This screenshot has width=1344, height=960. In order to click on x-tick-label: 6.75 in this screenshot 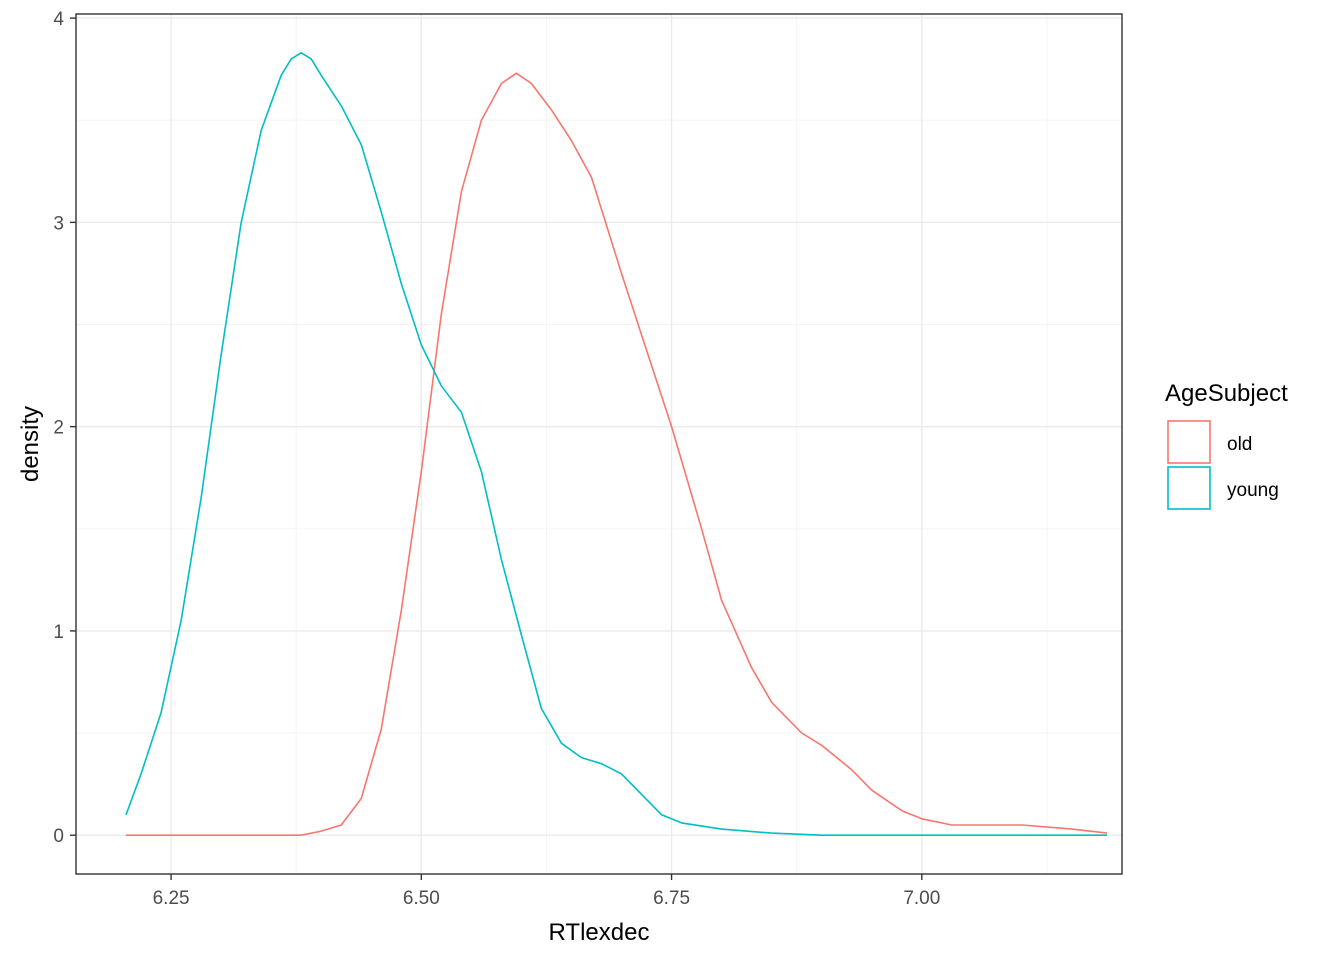, I will do `click(671, 898)`.